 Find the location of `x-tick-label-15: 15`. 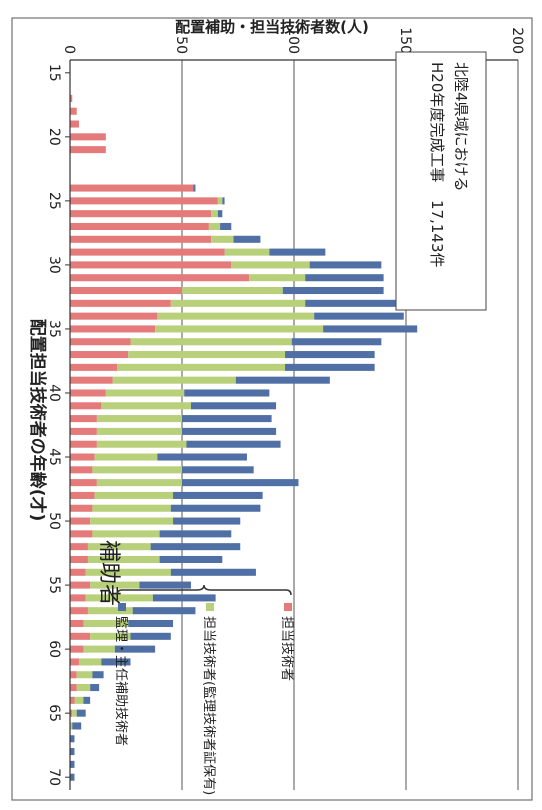

x-tick-label-15: 15 is located at coordinates (54, 73).